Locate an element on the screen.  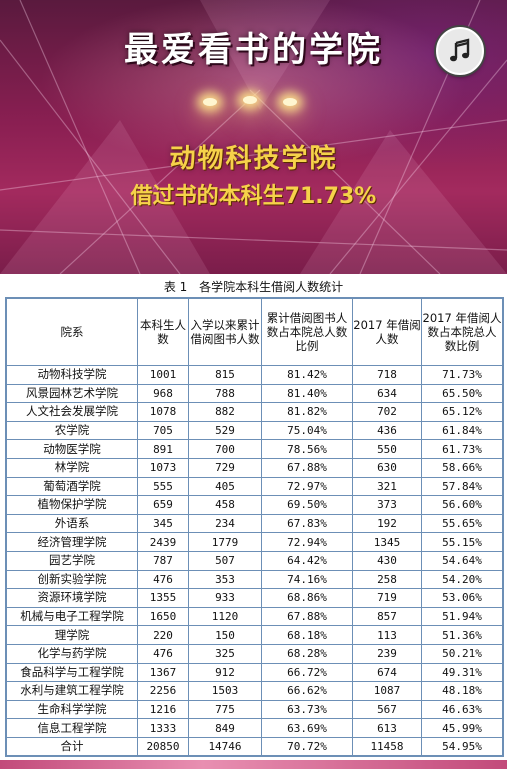
department-cell: 动物医学院 is located at coordinates (71, 449).